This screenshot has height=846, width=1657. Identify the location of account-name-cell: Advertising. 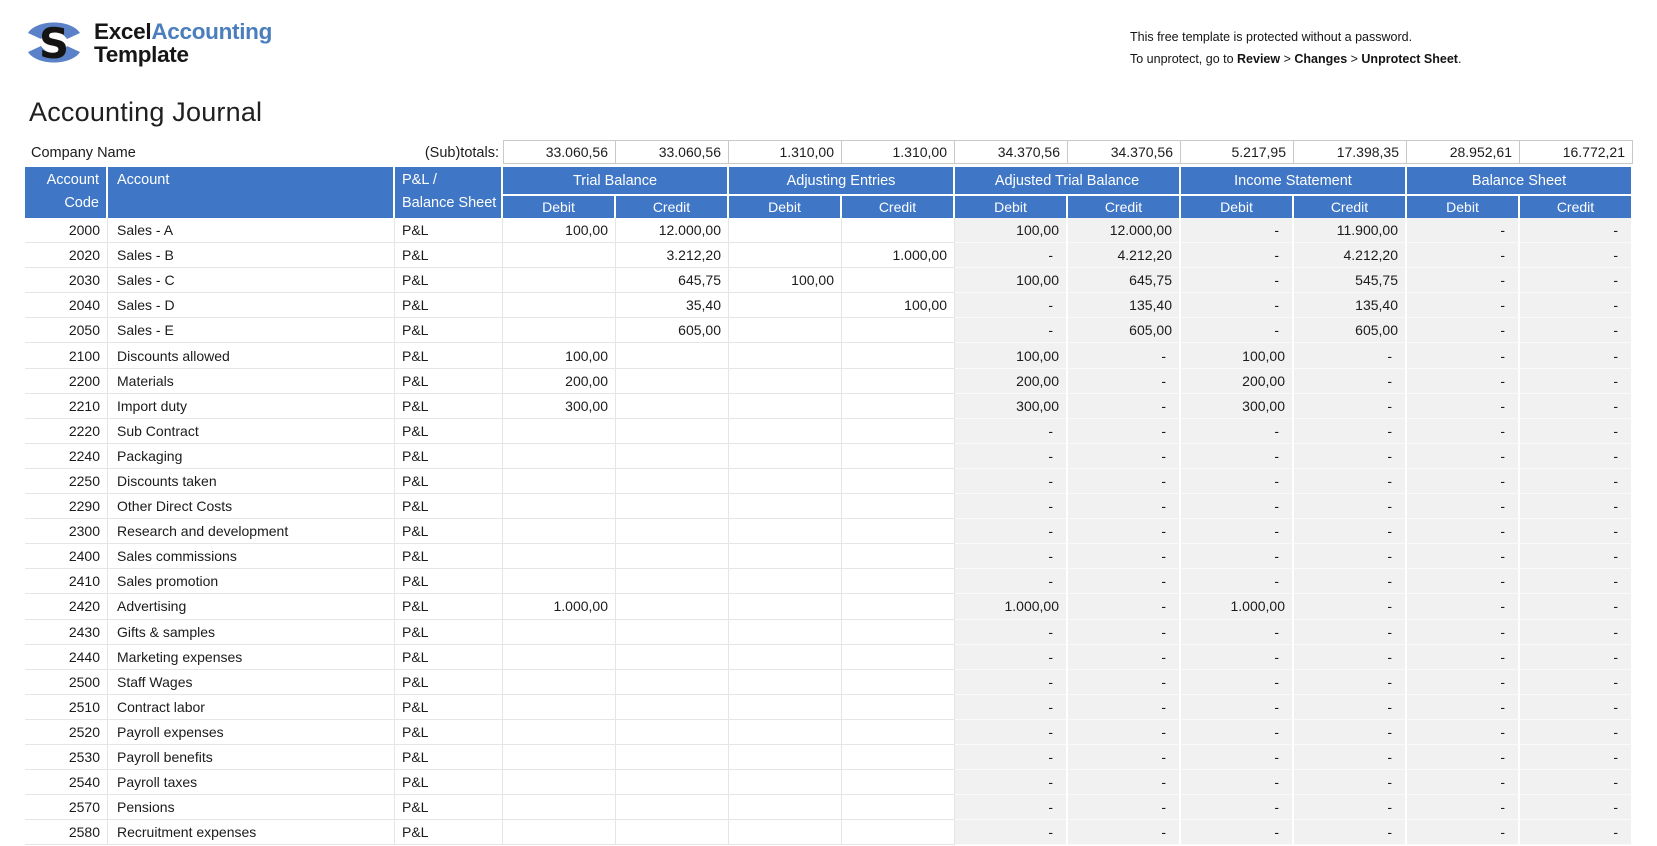
(251, 607).